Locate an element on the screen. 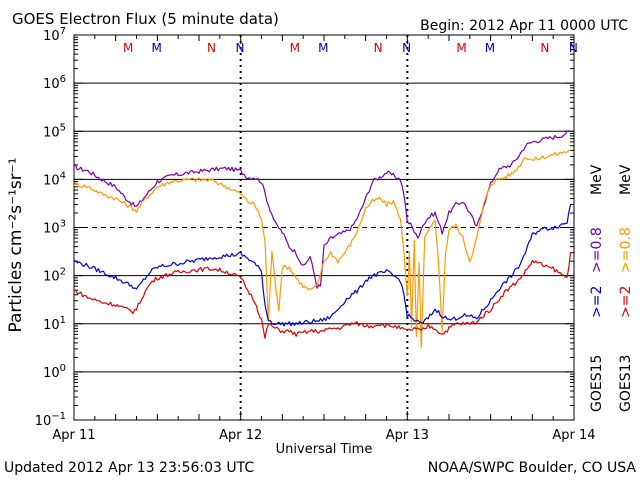  begin-time: Begin: 2012 Apr 11 0000 UTC is located at coordinates (524, 26).